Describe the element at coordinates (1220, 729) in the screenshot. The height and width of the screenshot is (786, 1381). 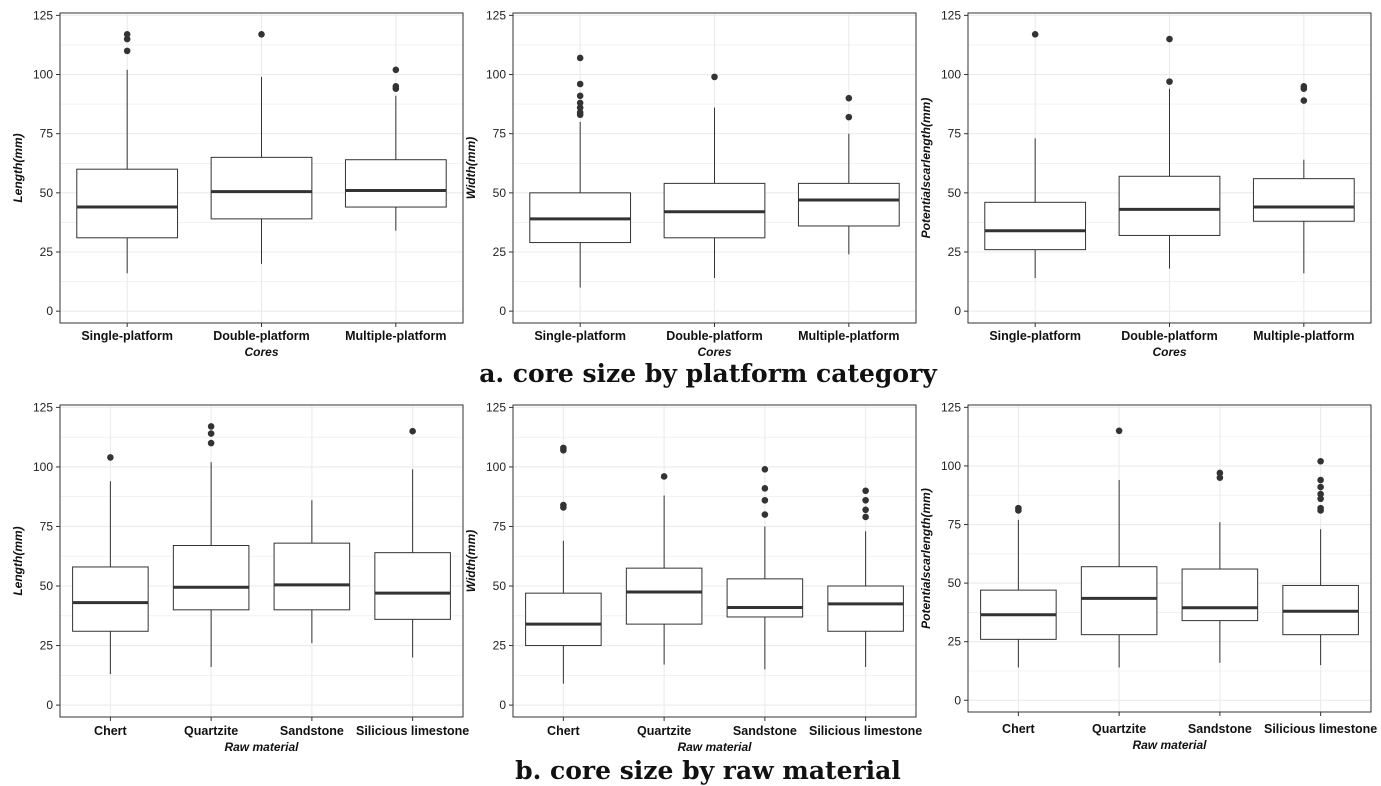
I see `x-category-label: Sandstone` at that location.